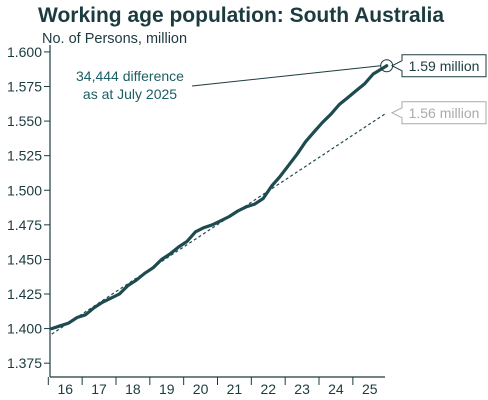 The height and width of the screenshot is (400, 488). What do you see at coordinates (235, 389) in the screenshot?
I see `x-tick-label: 21` at bounding box center [235, 389].